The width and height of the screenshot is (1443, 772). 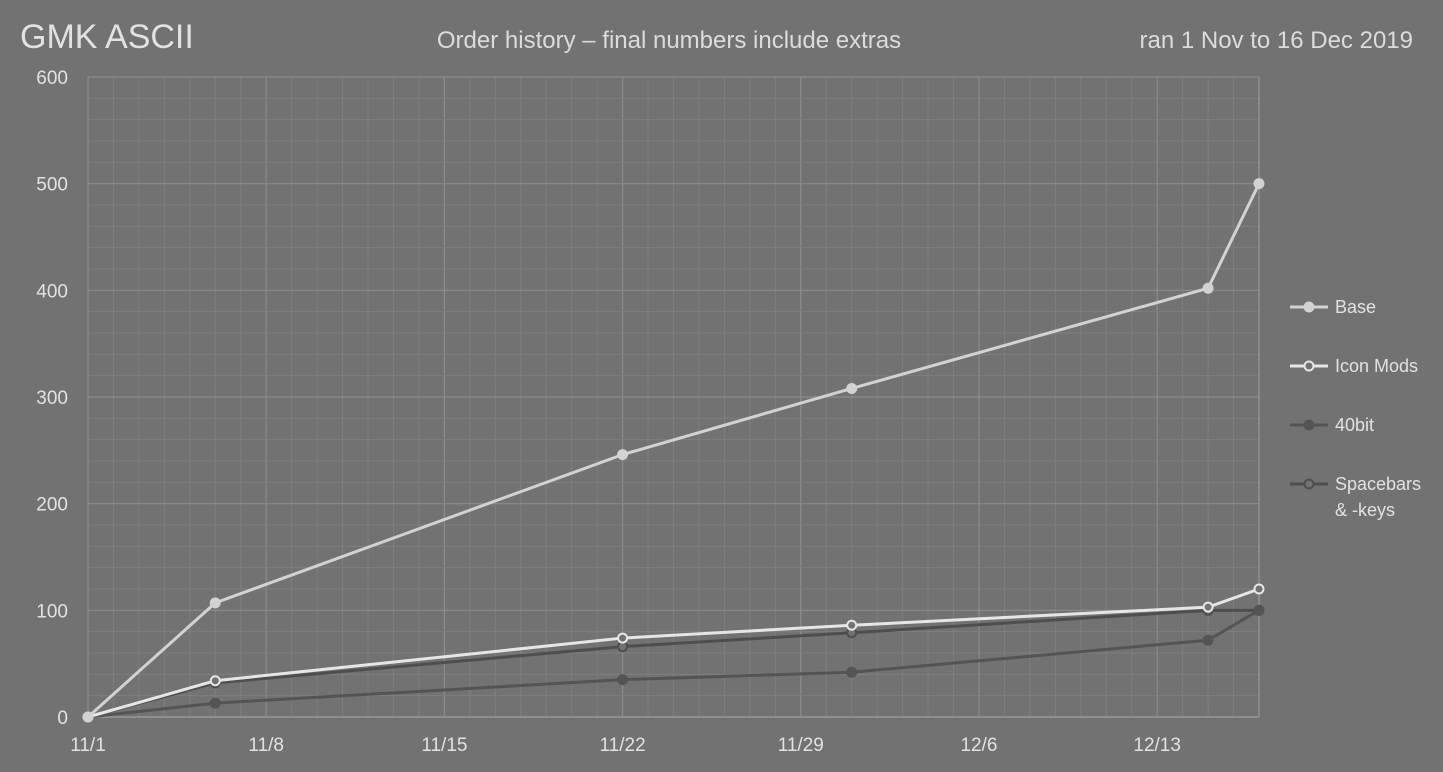 I want to click on y-tick-label: 500, so click(x=52, y=185).